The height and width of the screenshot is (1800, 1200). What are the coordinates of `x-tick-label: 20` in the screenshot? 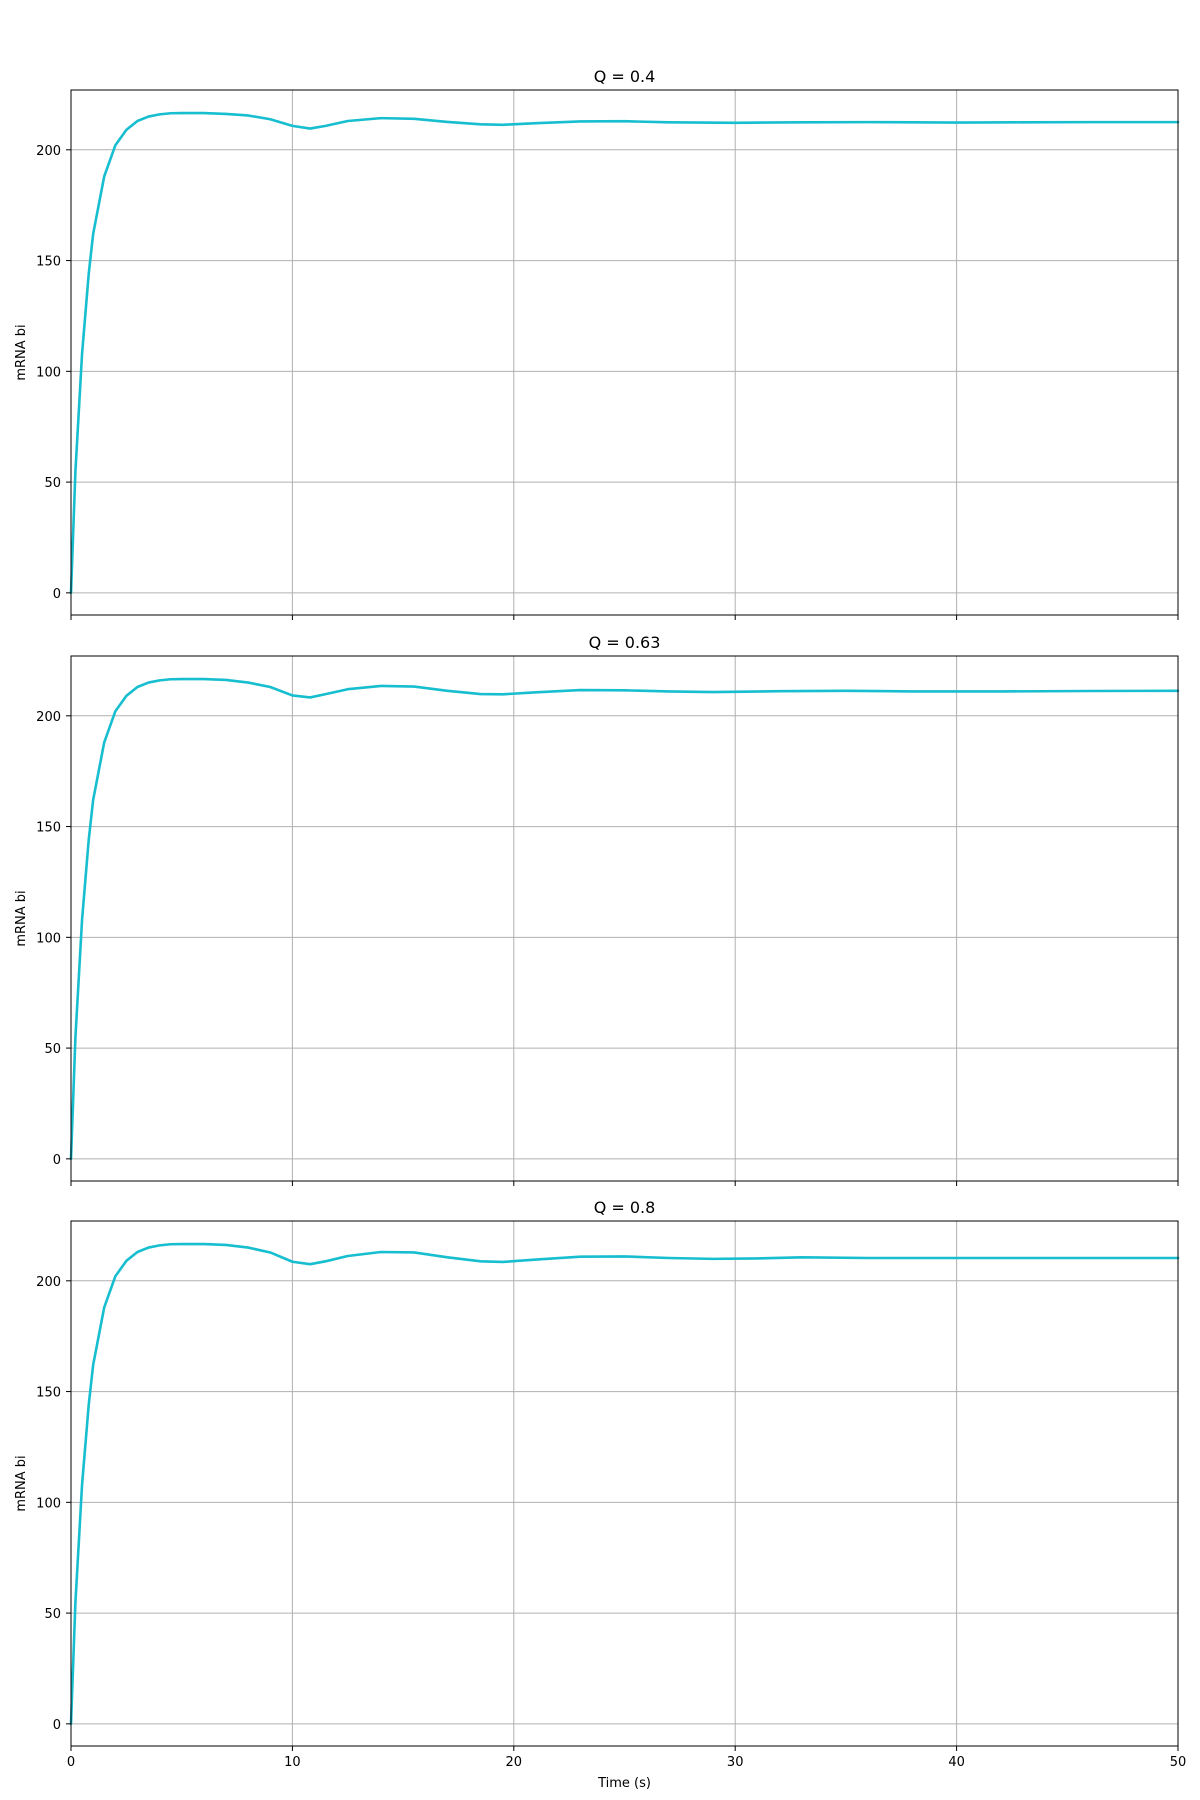 It's located at (514, 1762).